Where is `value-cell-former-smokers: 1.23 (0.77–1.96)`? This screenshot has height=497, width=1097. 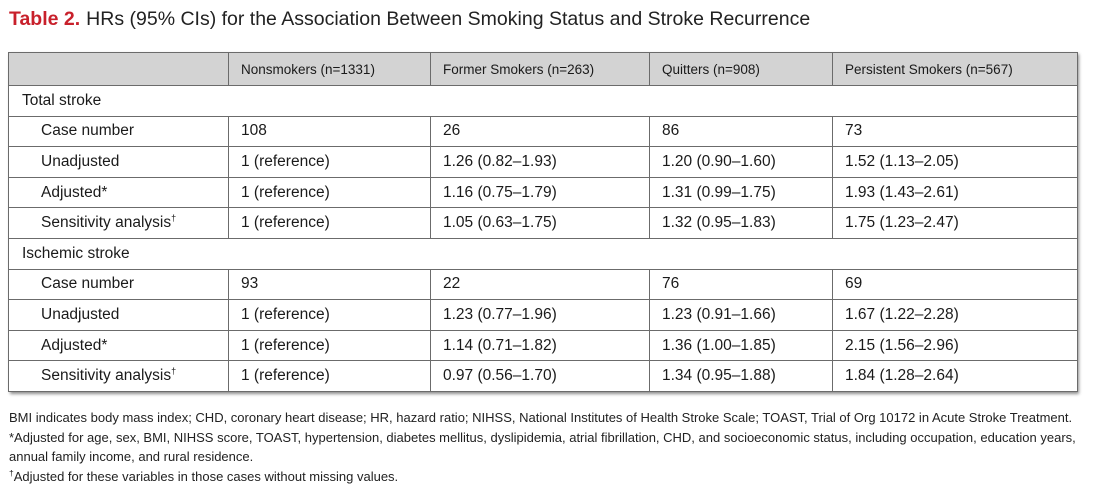 value-cell-former-smokers: 1.23 (0.77–1.96) is located at coordinates (540, 315).